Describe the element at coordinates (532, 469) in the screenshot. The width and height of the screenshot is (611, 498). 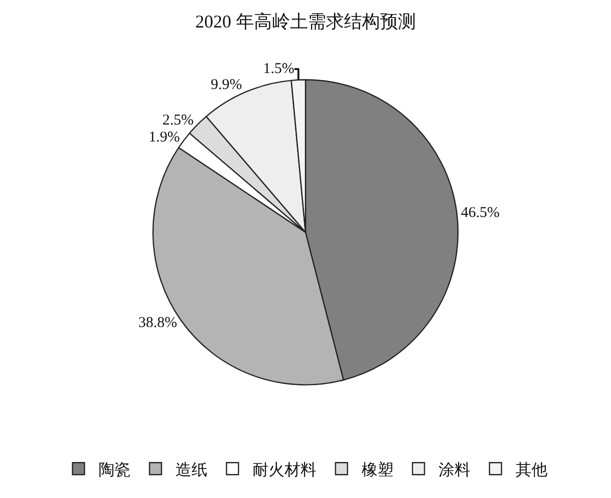
I see `legend-label: 其他` at that location.